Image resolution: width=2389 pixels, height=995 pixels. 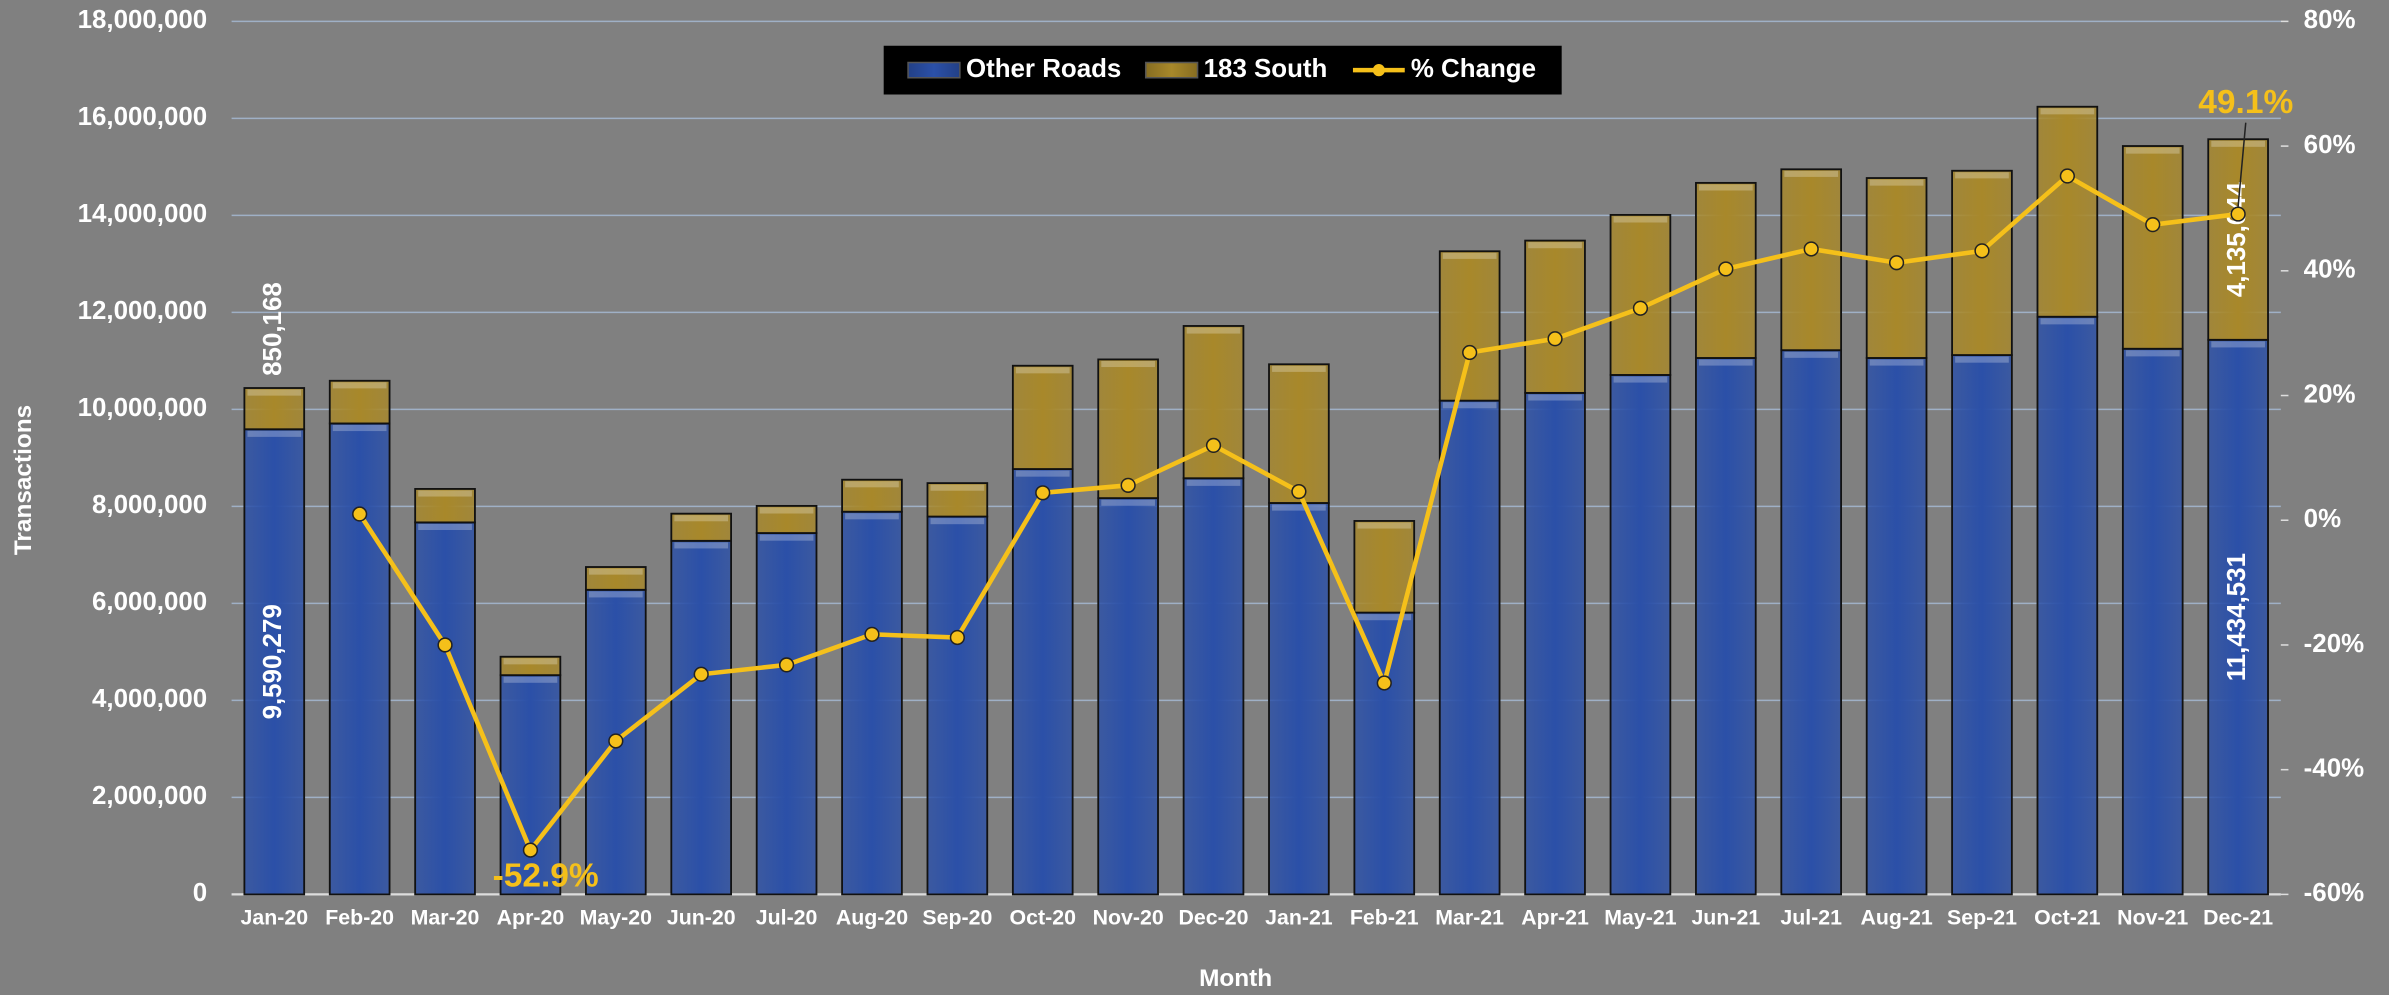 I want to click on x-tick-label: Oct-20, so click(x=1043, y=917).